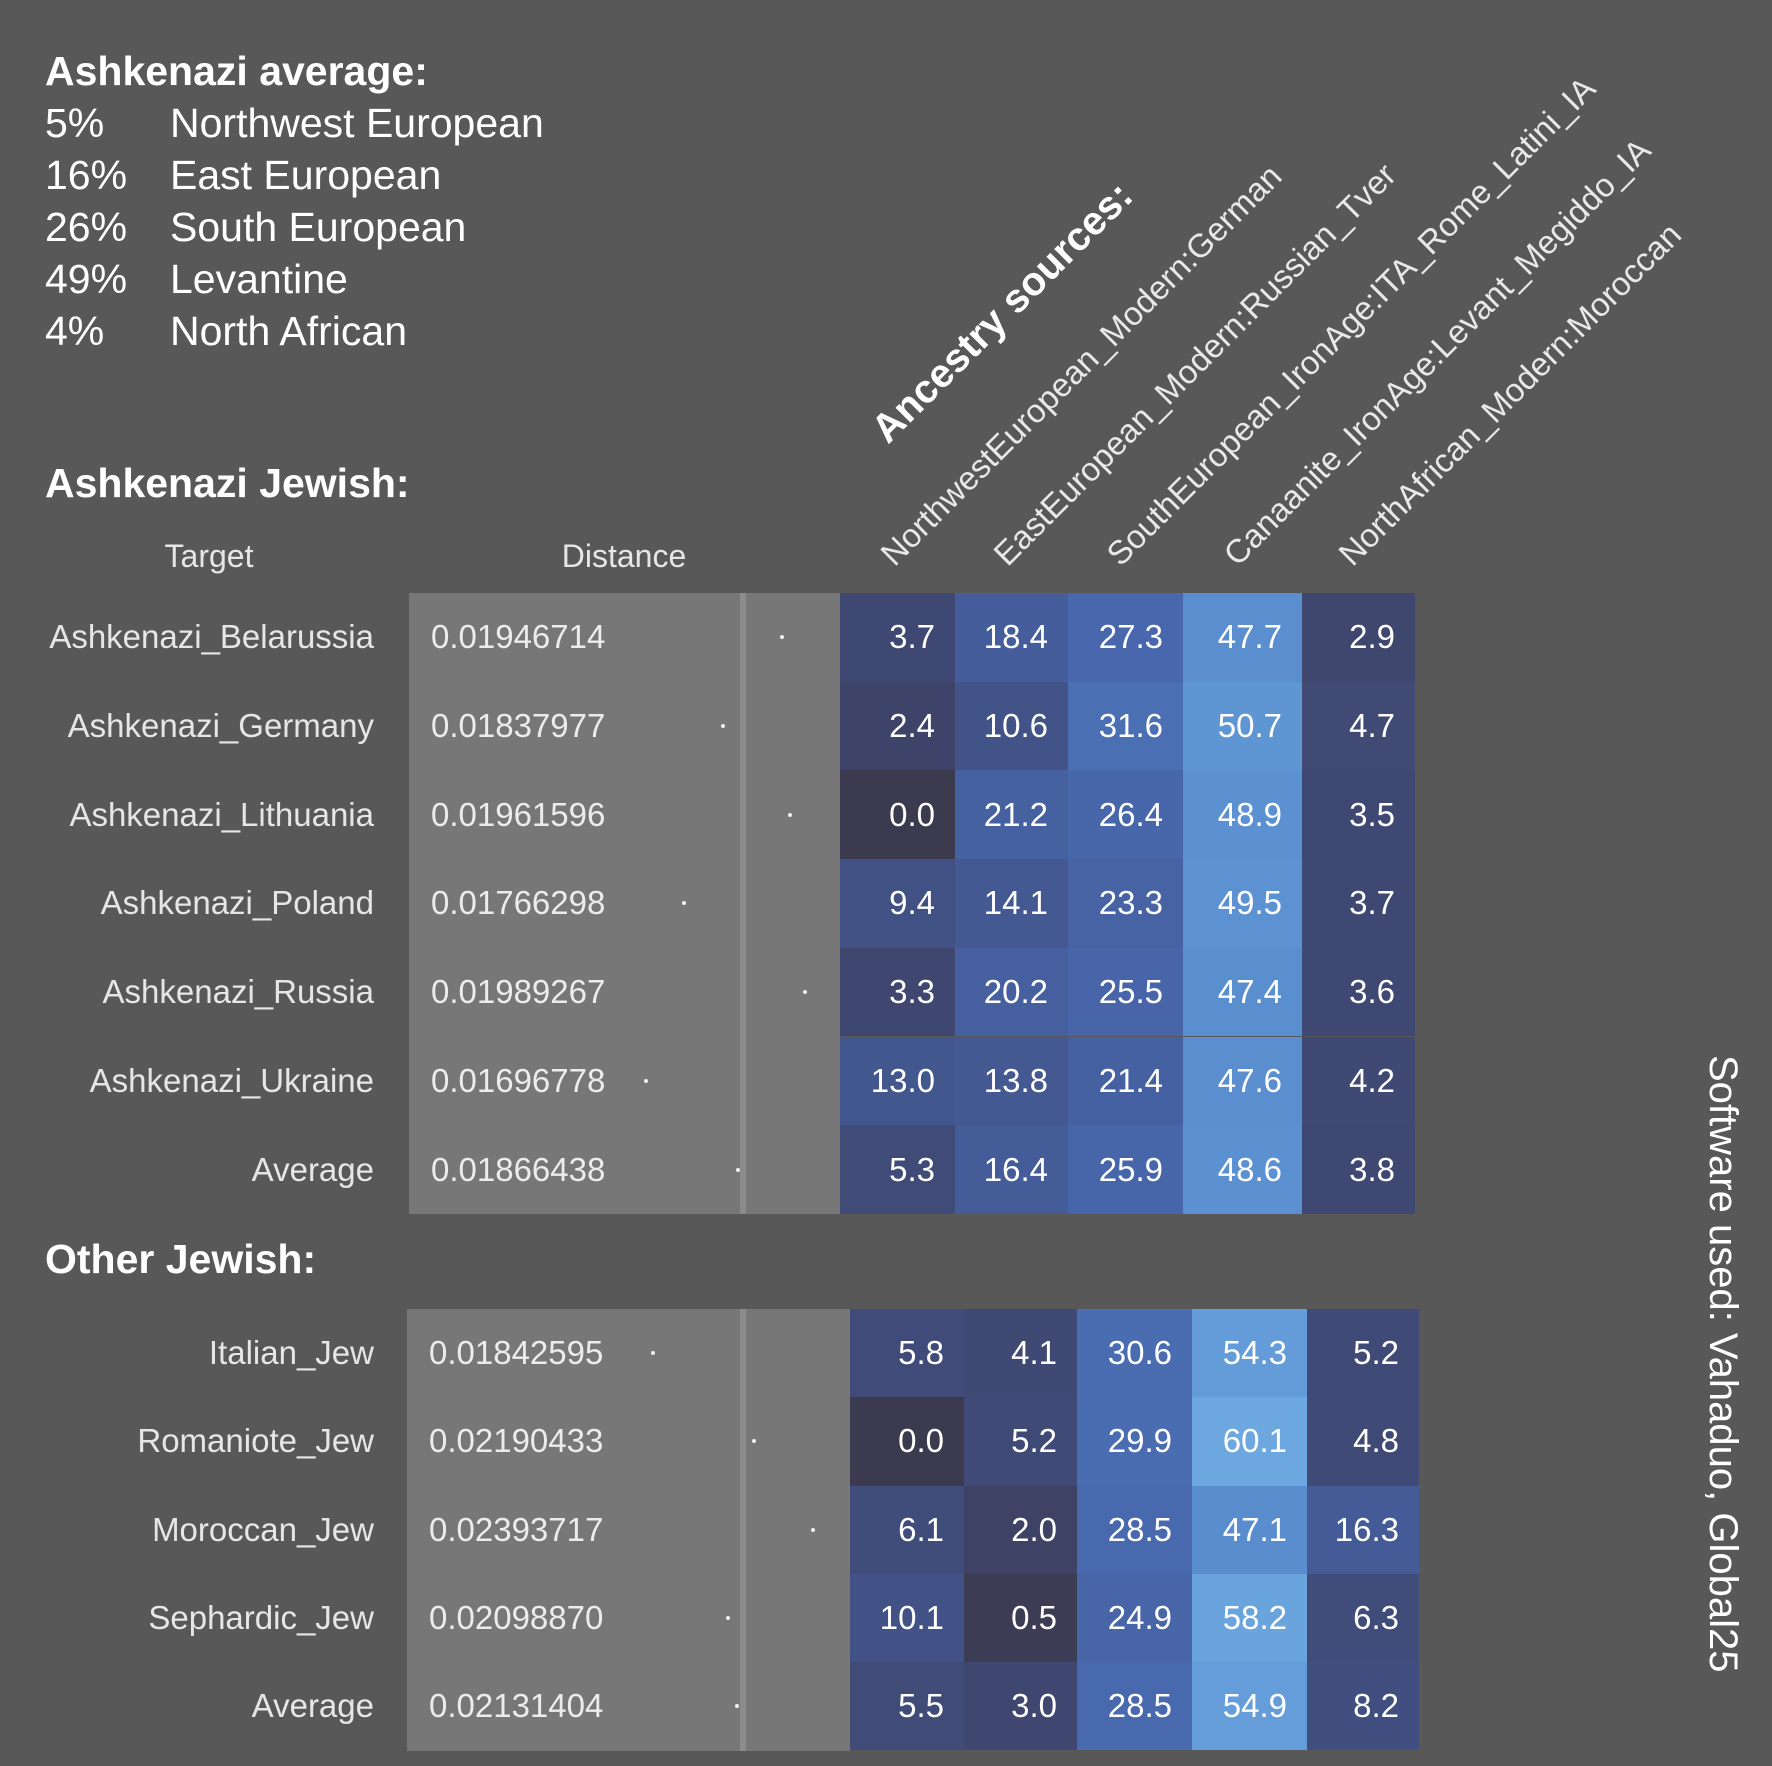  Describe the element at coordinates (1242, 726) in the screenshot. I see `heatmap-cell: 50.7` at that location.